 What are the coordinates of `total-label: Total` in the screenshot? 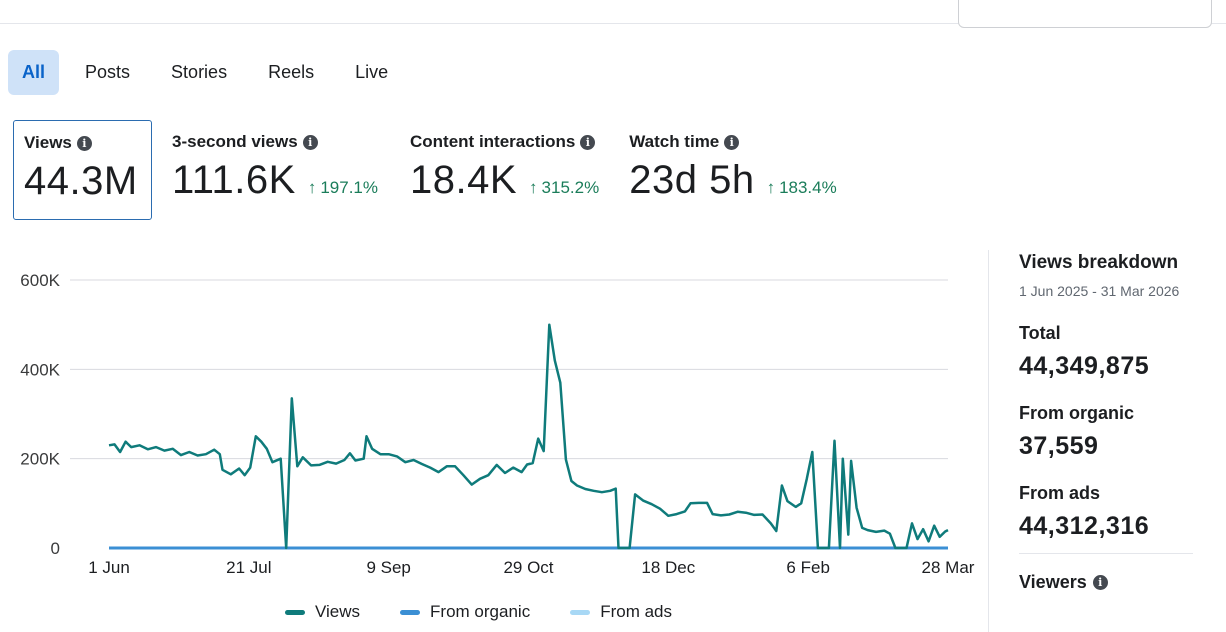 It's located at (1040, 333).